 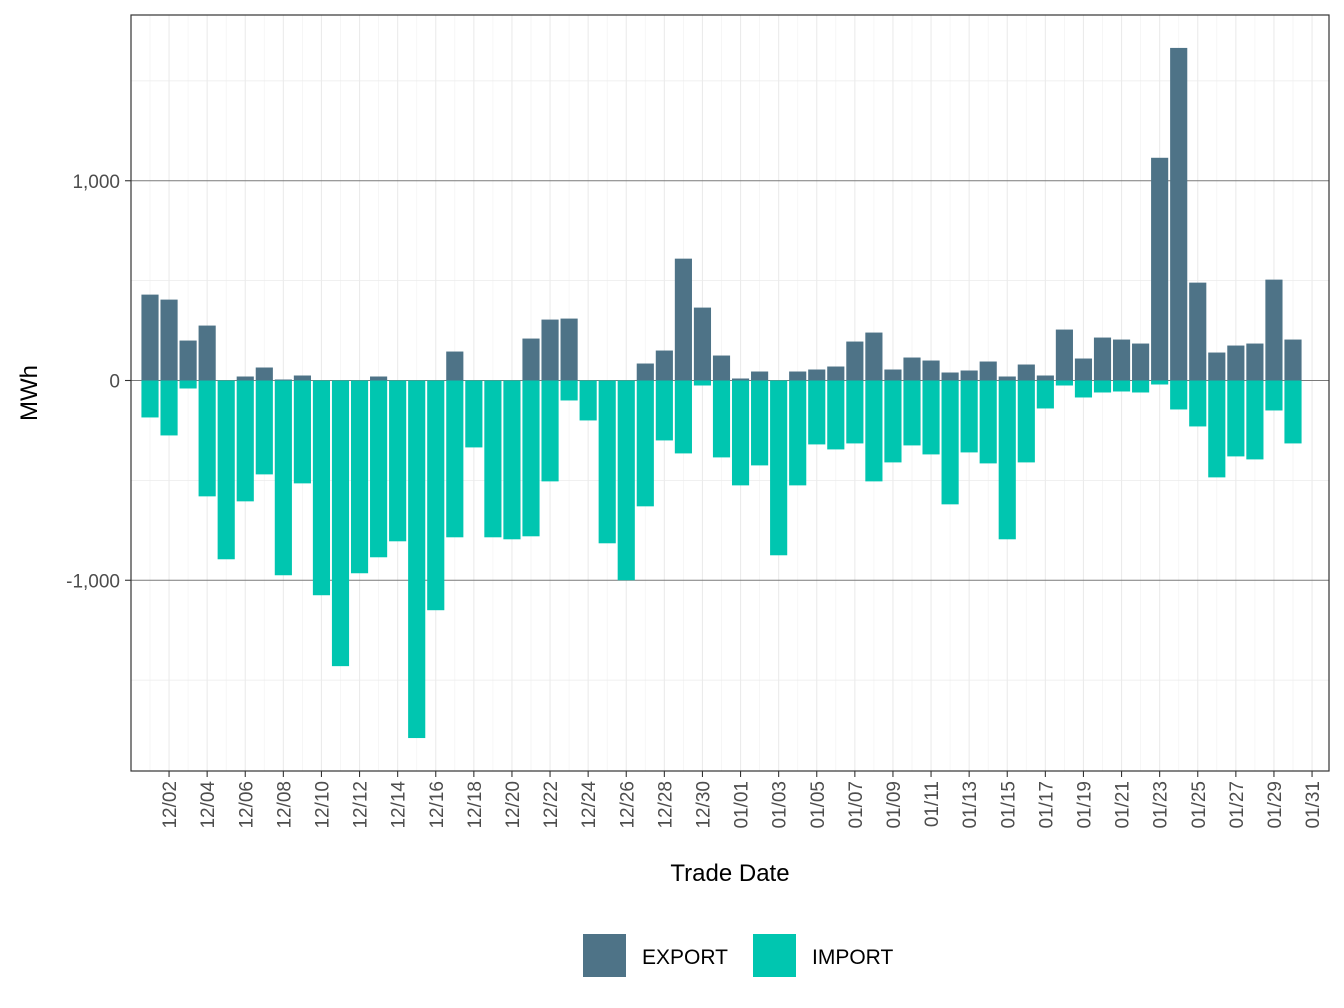 What do you see at coordinates (742, 805) in the screenshot?
I see `x-tick-label: 01/01` at bounding box center [742, 805].